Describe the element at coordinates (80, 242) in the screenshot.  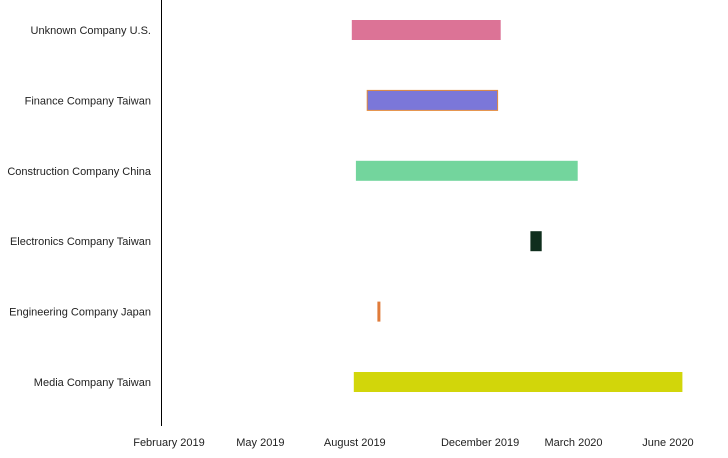
I see `category-label-electronics-company-taiwan: Electronics Company Taiwan` at that location.